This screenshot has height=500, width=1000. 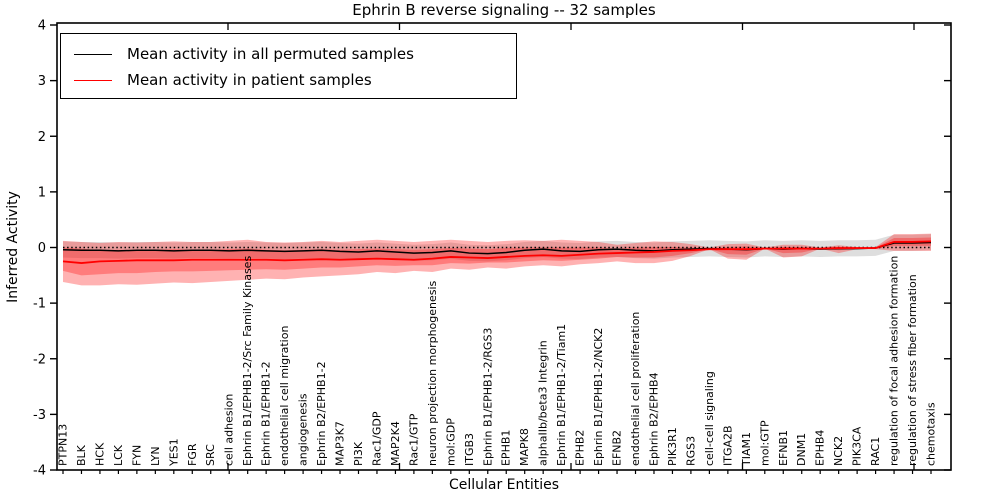 What do you see at coordinates (93, 54) in the screenshot?
I see `legend-line-sample-permuted` at bounding box center [93, 54].